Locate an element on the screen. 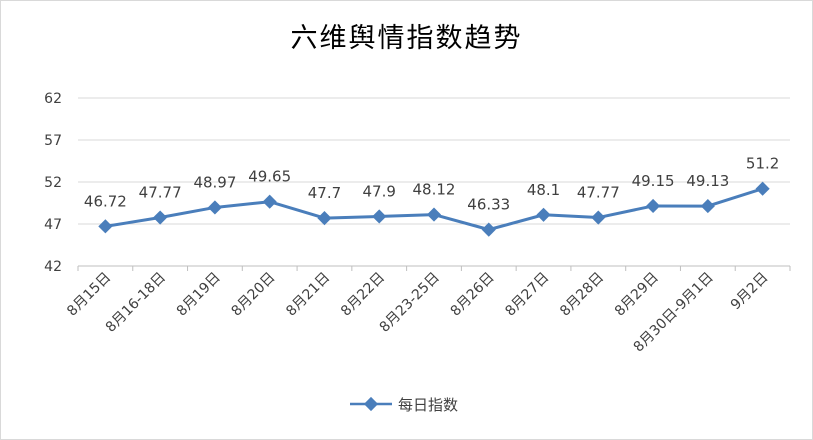 The height and width of the screenshot is (440, 813). data-label: 48.97 is located at coordinates (214, 182).